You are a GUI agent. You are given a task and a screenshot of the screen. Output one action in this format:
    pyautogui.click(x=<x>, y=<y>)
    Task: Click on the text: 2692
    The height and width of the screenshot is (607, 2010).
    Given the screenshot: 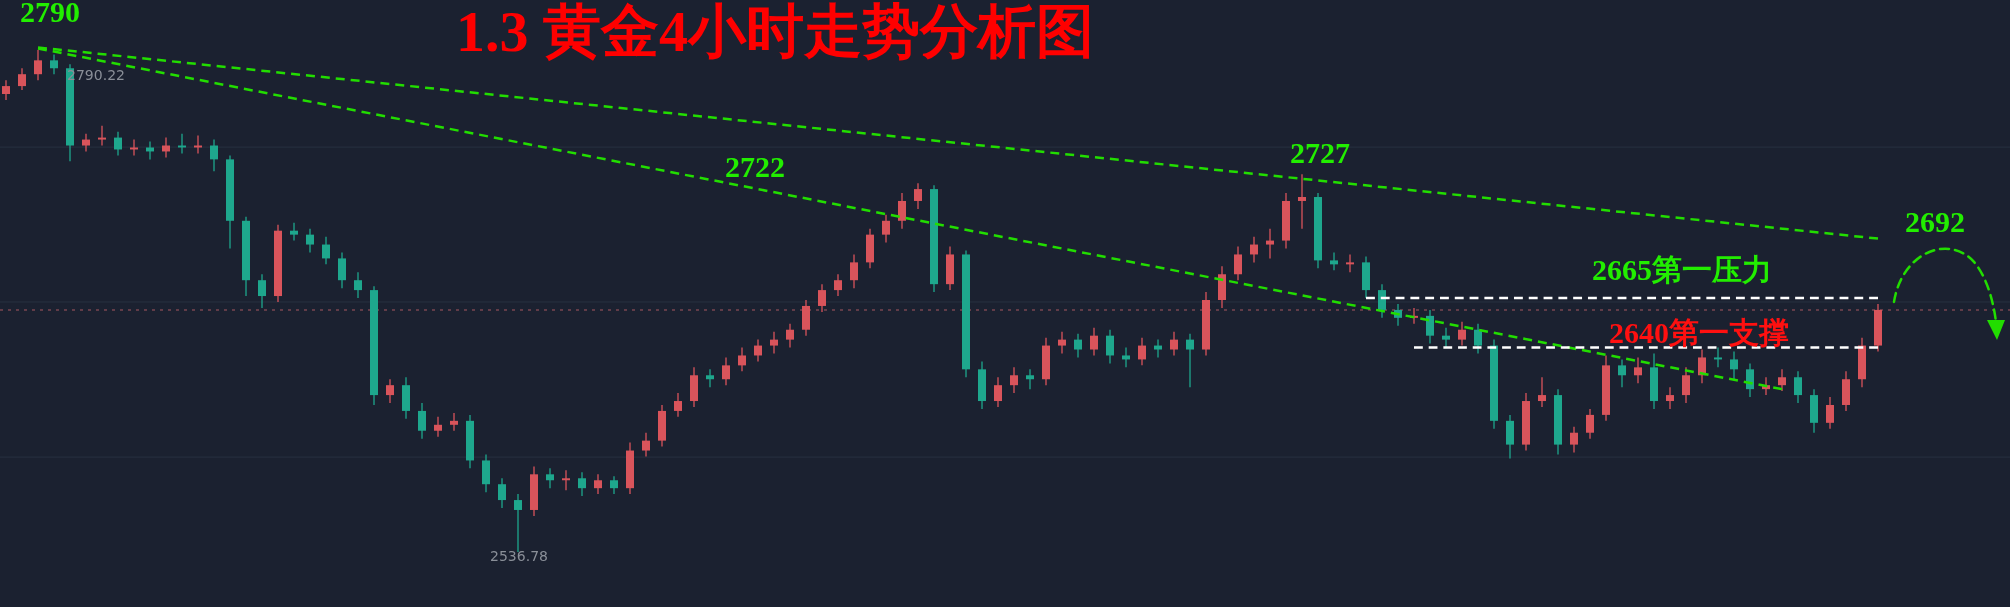 What is the action you would take?
    pyautogui.click(x=1935, y=221)
    